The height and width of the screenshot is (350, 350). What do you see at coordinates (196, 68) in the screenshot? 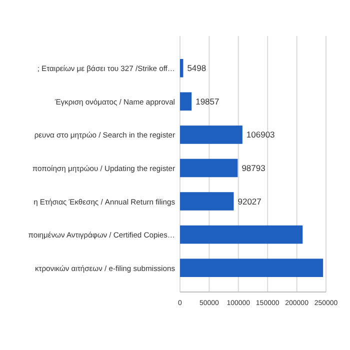
I see `data-label: 5498` at bounding box center [196, 68].